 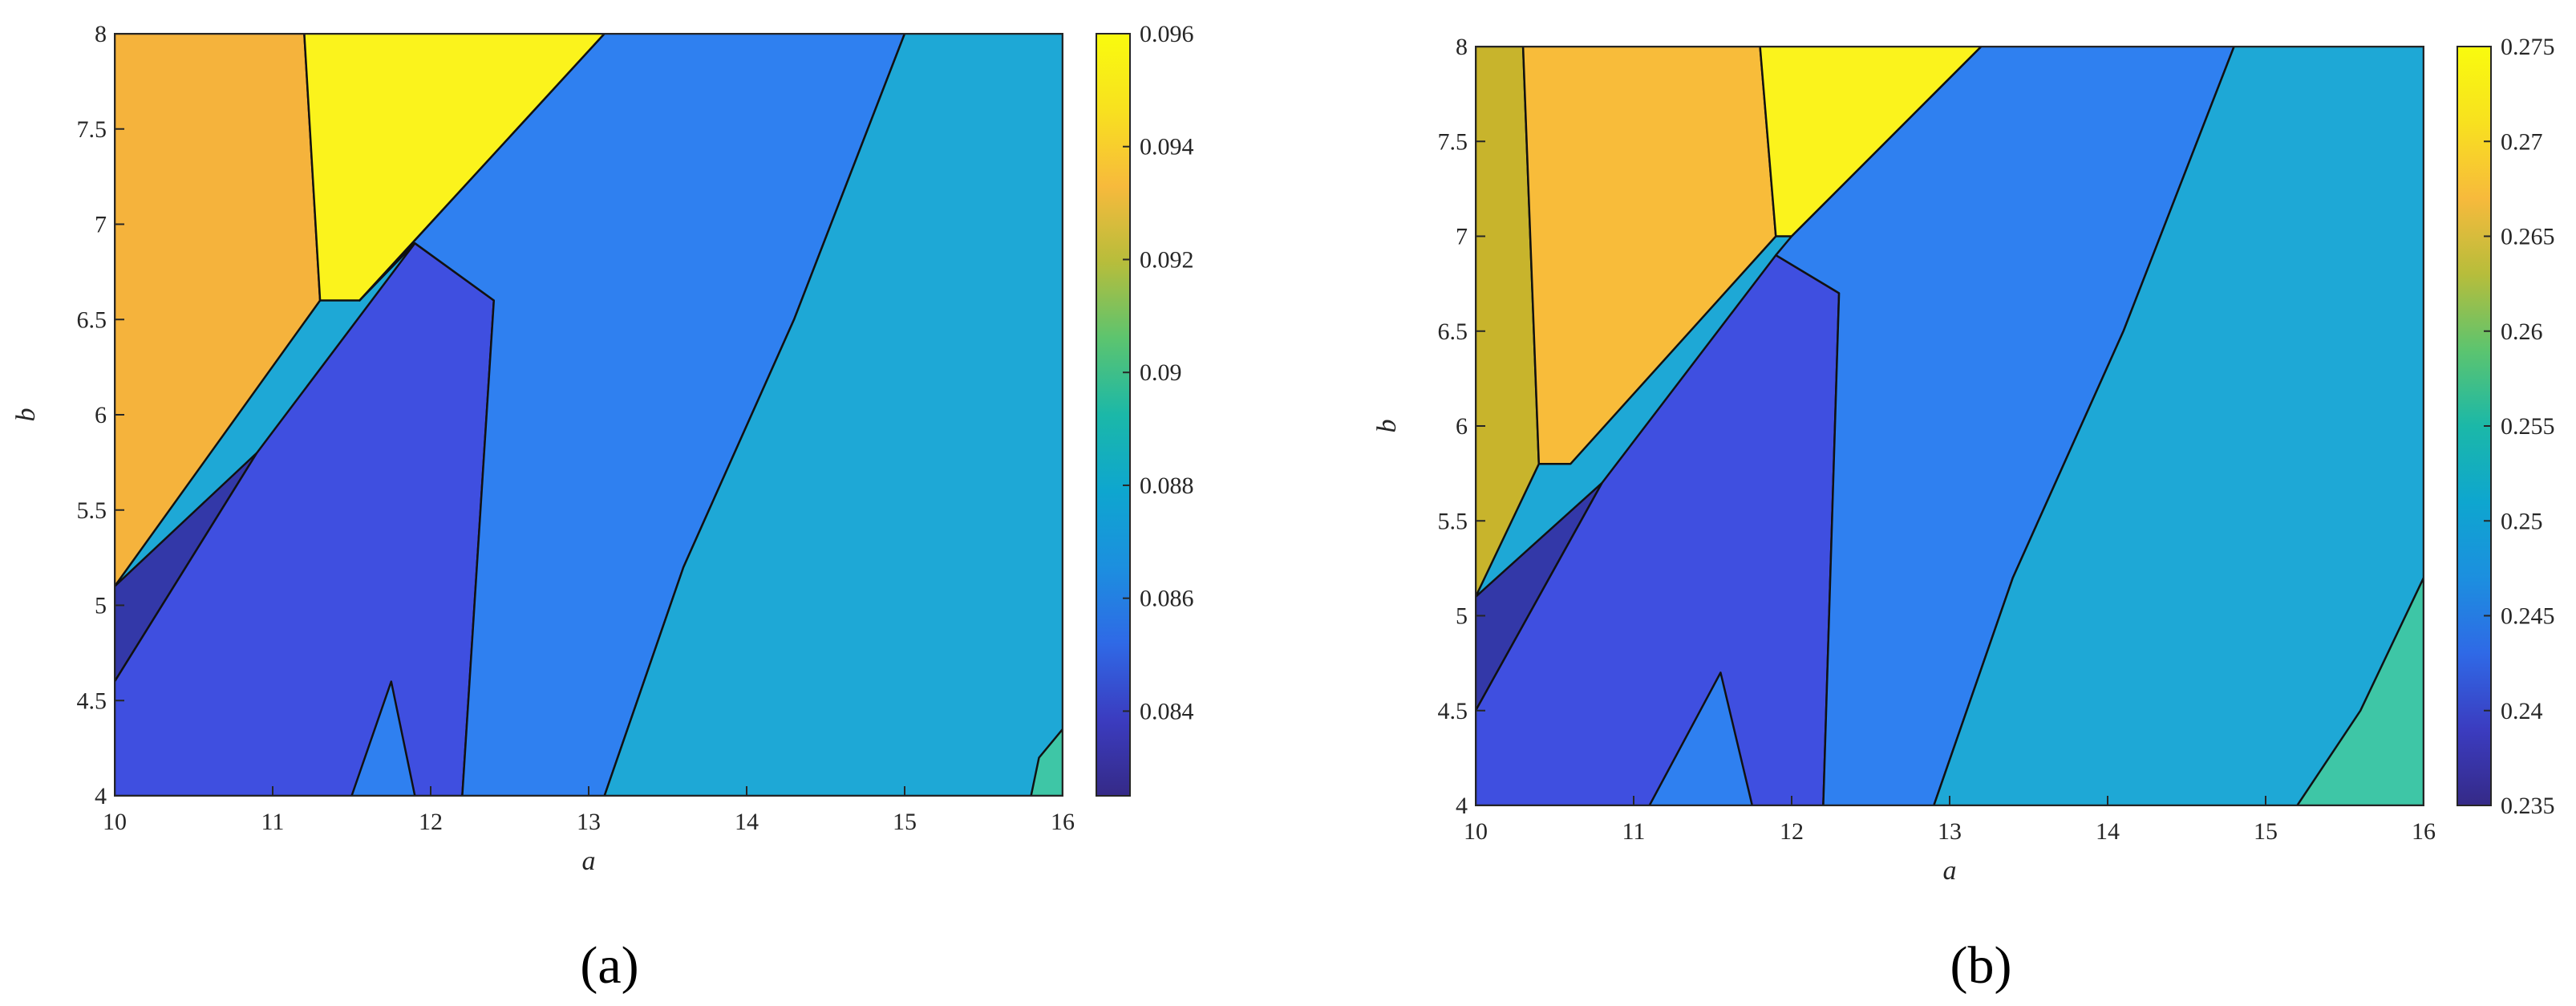 I want to click on colorbar-tick-label: 0.265, so click(x=2528, y=237).